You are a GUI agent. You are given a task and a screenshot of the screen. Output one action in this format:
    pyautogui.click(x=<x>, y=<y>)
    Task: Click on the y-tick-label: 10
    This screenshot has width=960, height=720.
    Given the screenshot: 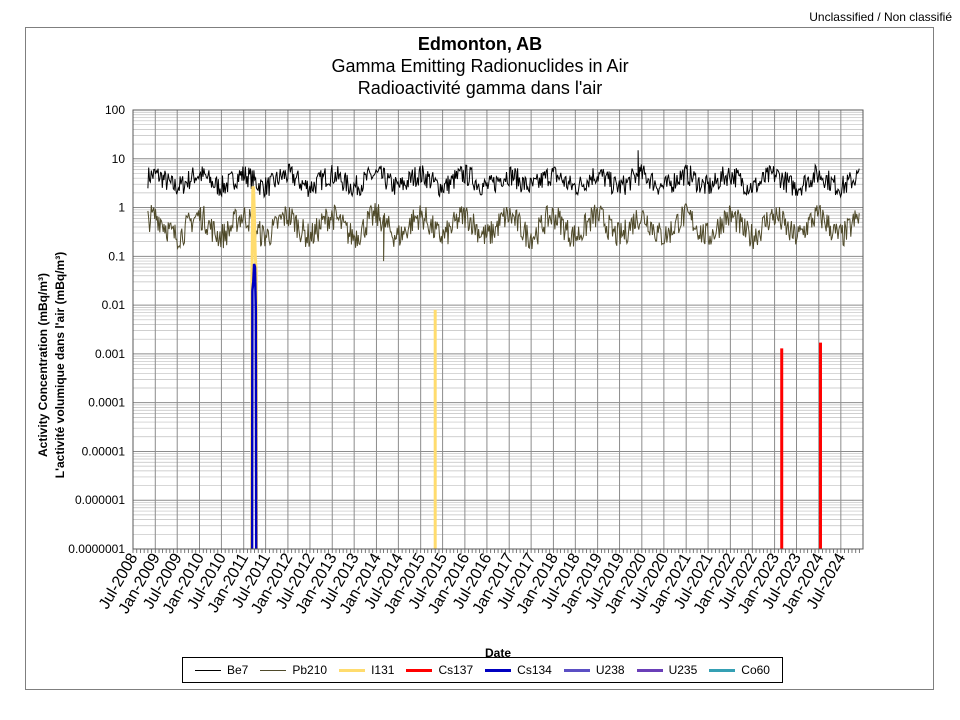 What is the action you would take?
    pyautogui.click(x=119, y=159)
    